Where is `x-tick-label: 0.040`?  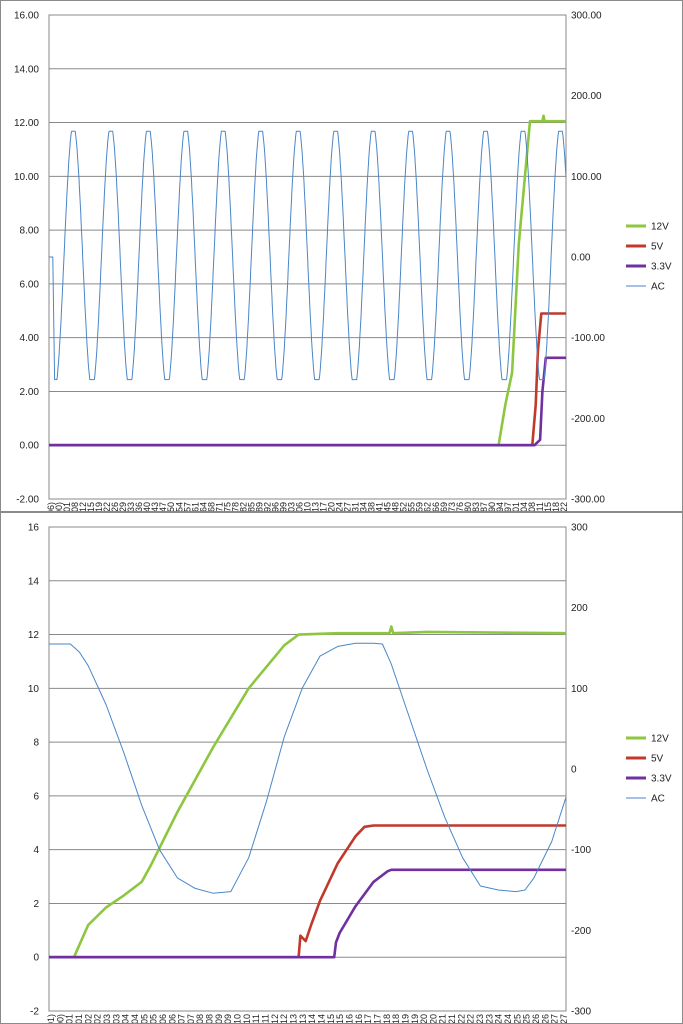
x-tick-label: 0.040 is located at coordinates (147, 506).